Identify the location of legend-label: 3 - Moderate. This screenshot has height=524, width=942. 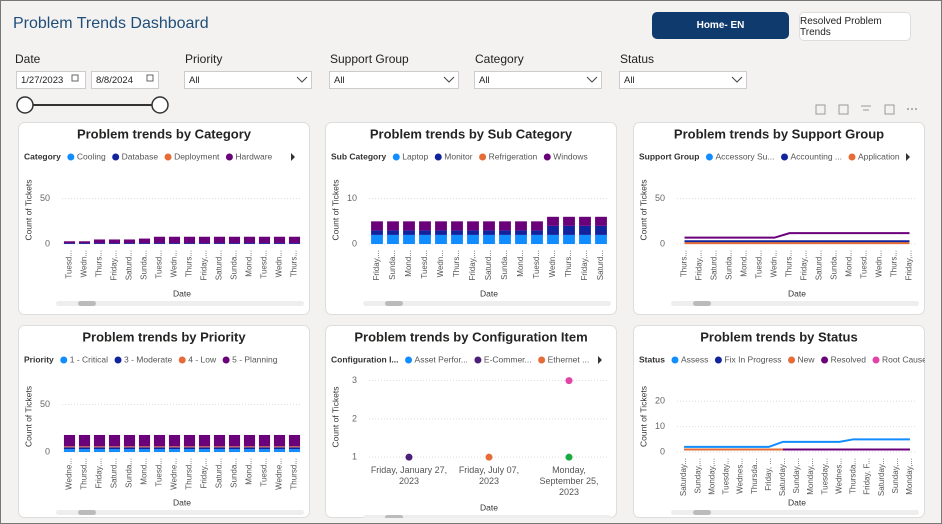
(148, 359).